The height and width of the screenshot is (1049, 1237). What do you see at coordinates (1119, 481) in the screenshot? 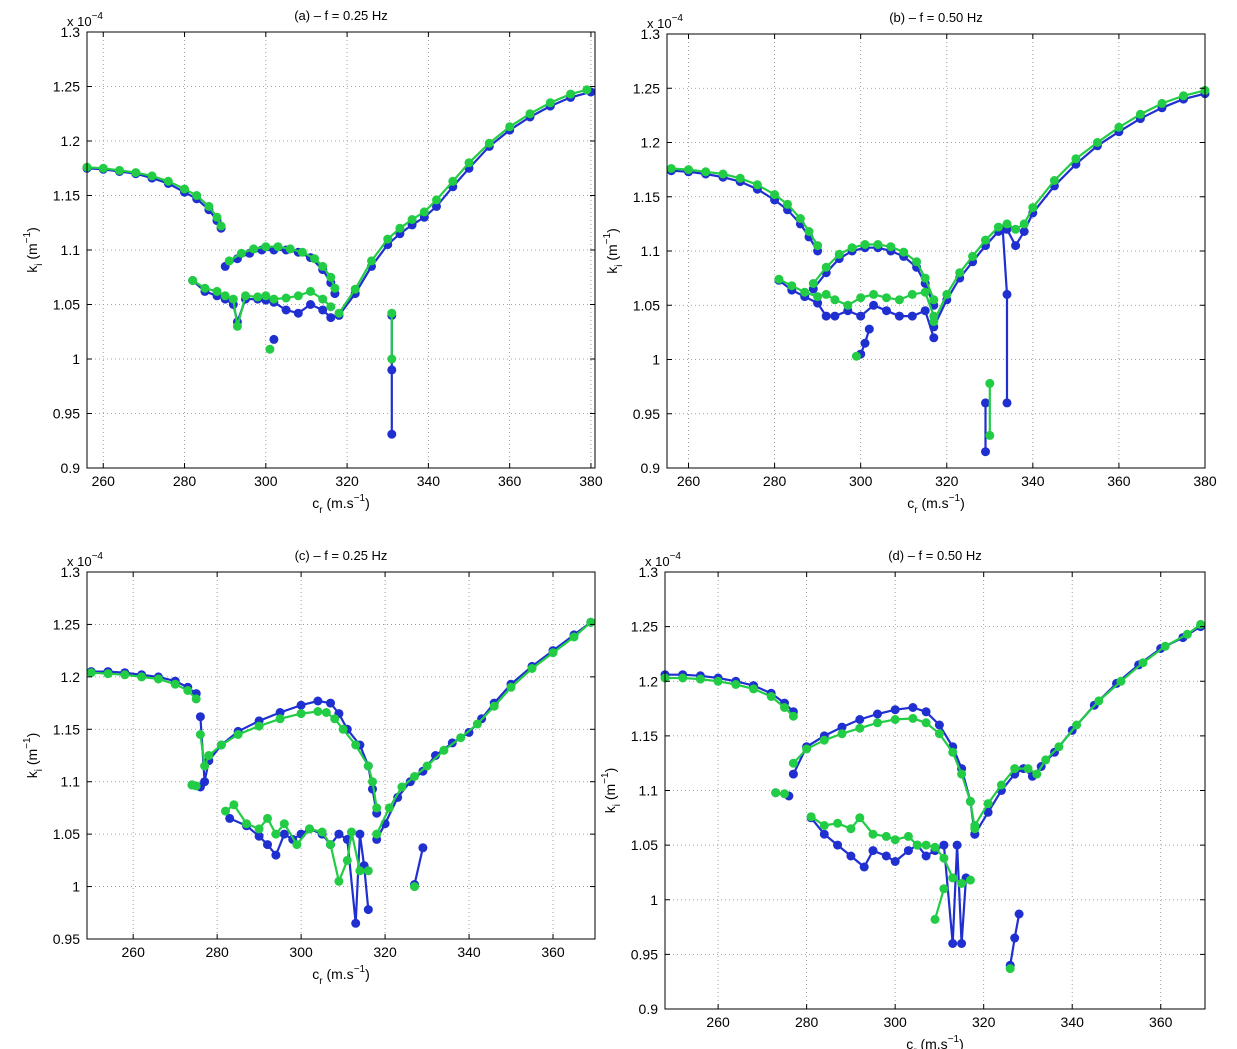
I see `x-tick-label: 360` at bounding box center [1119, 481].